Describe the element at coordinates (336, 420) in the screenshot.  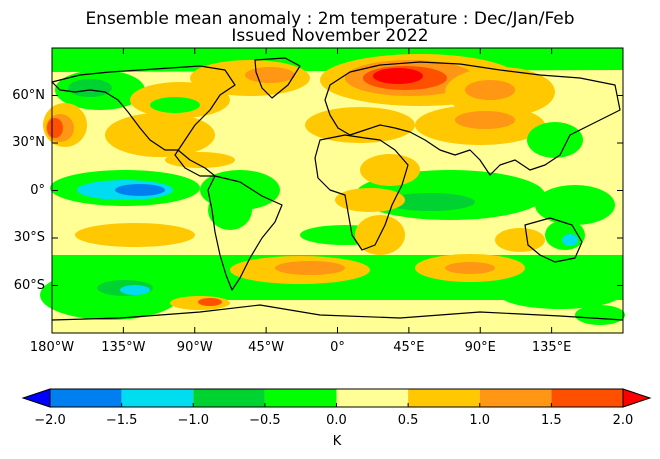
I see `colorbar-tick-label: 0.0` at that location.